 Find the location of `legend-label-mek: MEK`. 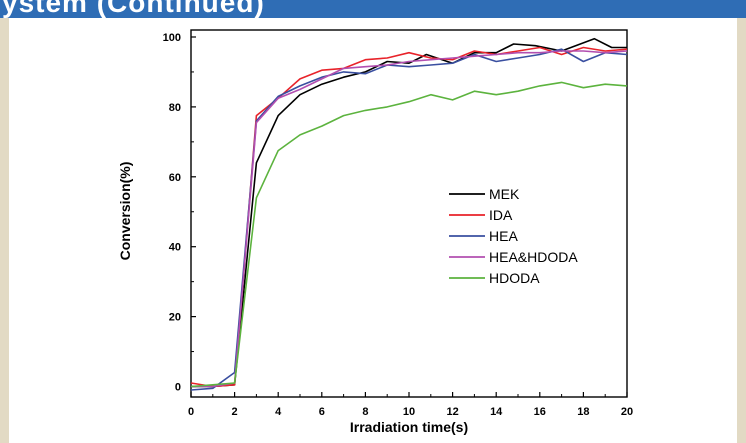

legend-label-mek: MEK is located at coordinates (504, 194).